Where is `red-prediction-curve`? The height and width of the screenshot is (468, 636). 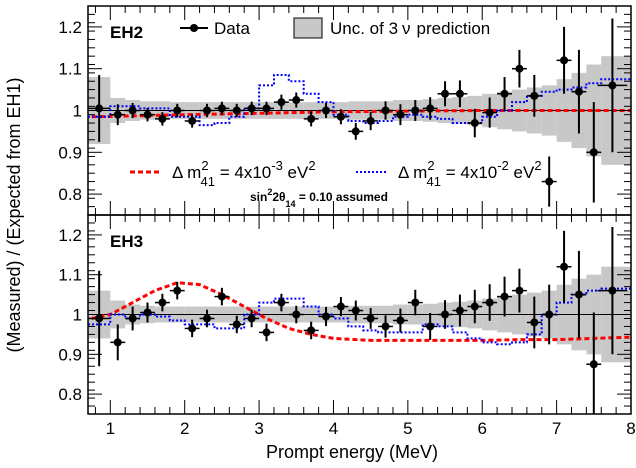 red-prediction-curve is located at coordinates (361, 311).